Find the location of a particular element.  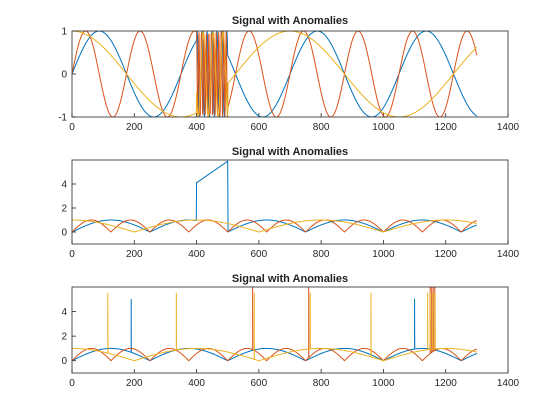

series-1-line is located at coordinates (275, 74).